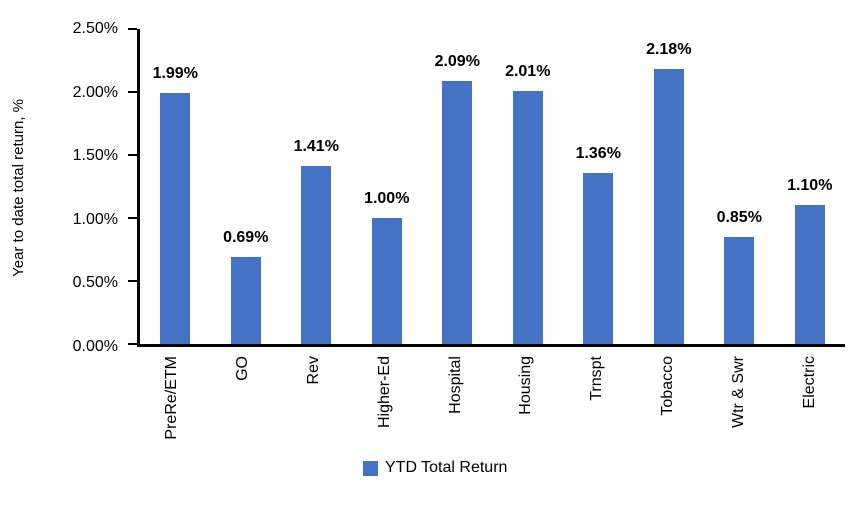 This screenshot has height=513, width=852. What do you see at coordinates (446, 467) in the screenshot?
I see `legend-label: YTD Total Return` at bounding box center [446, 467].